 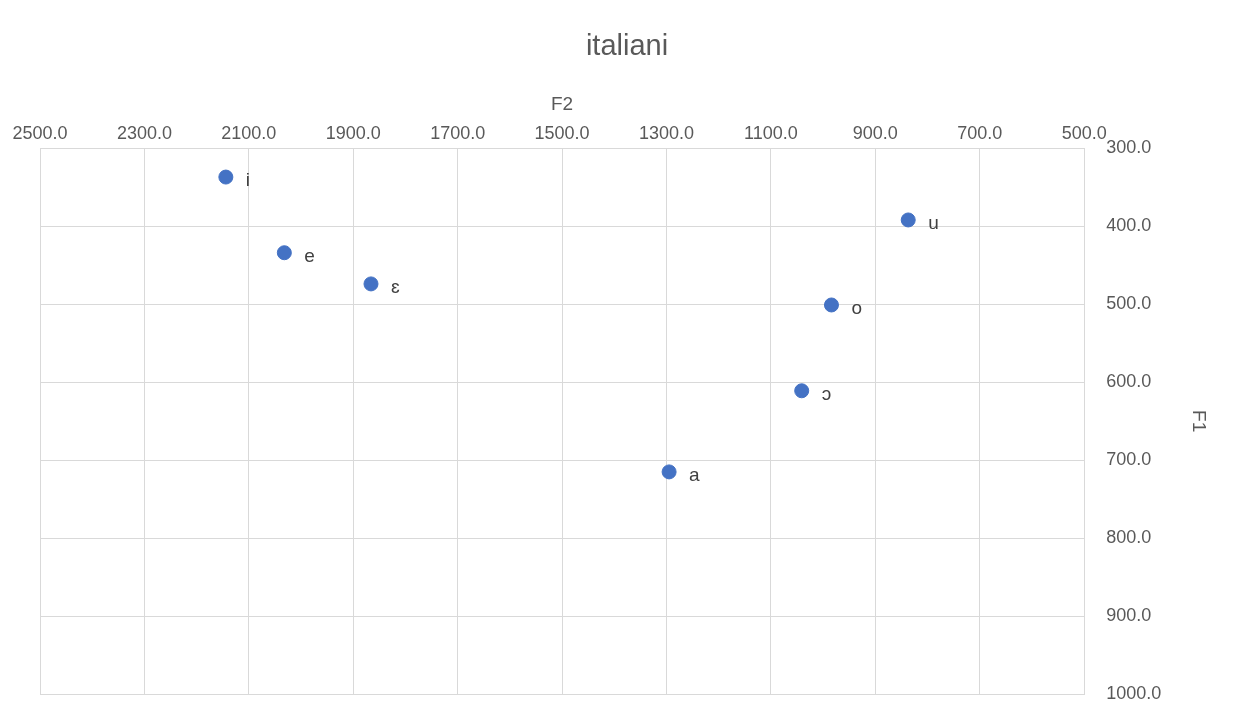 I want to click on x-axis-title: F2, so click(x=562, y=104).